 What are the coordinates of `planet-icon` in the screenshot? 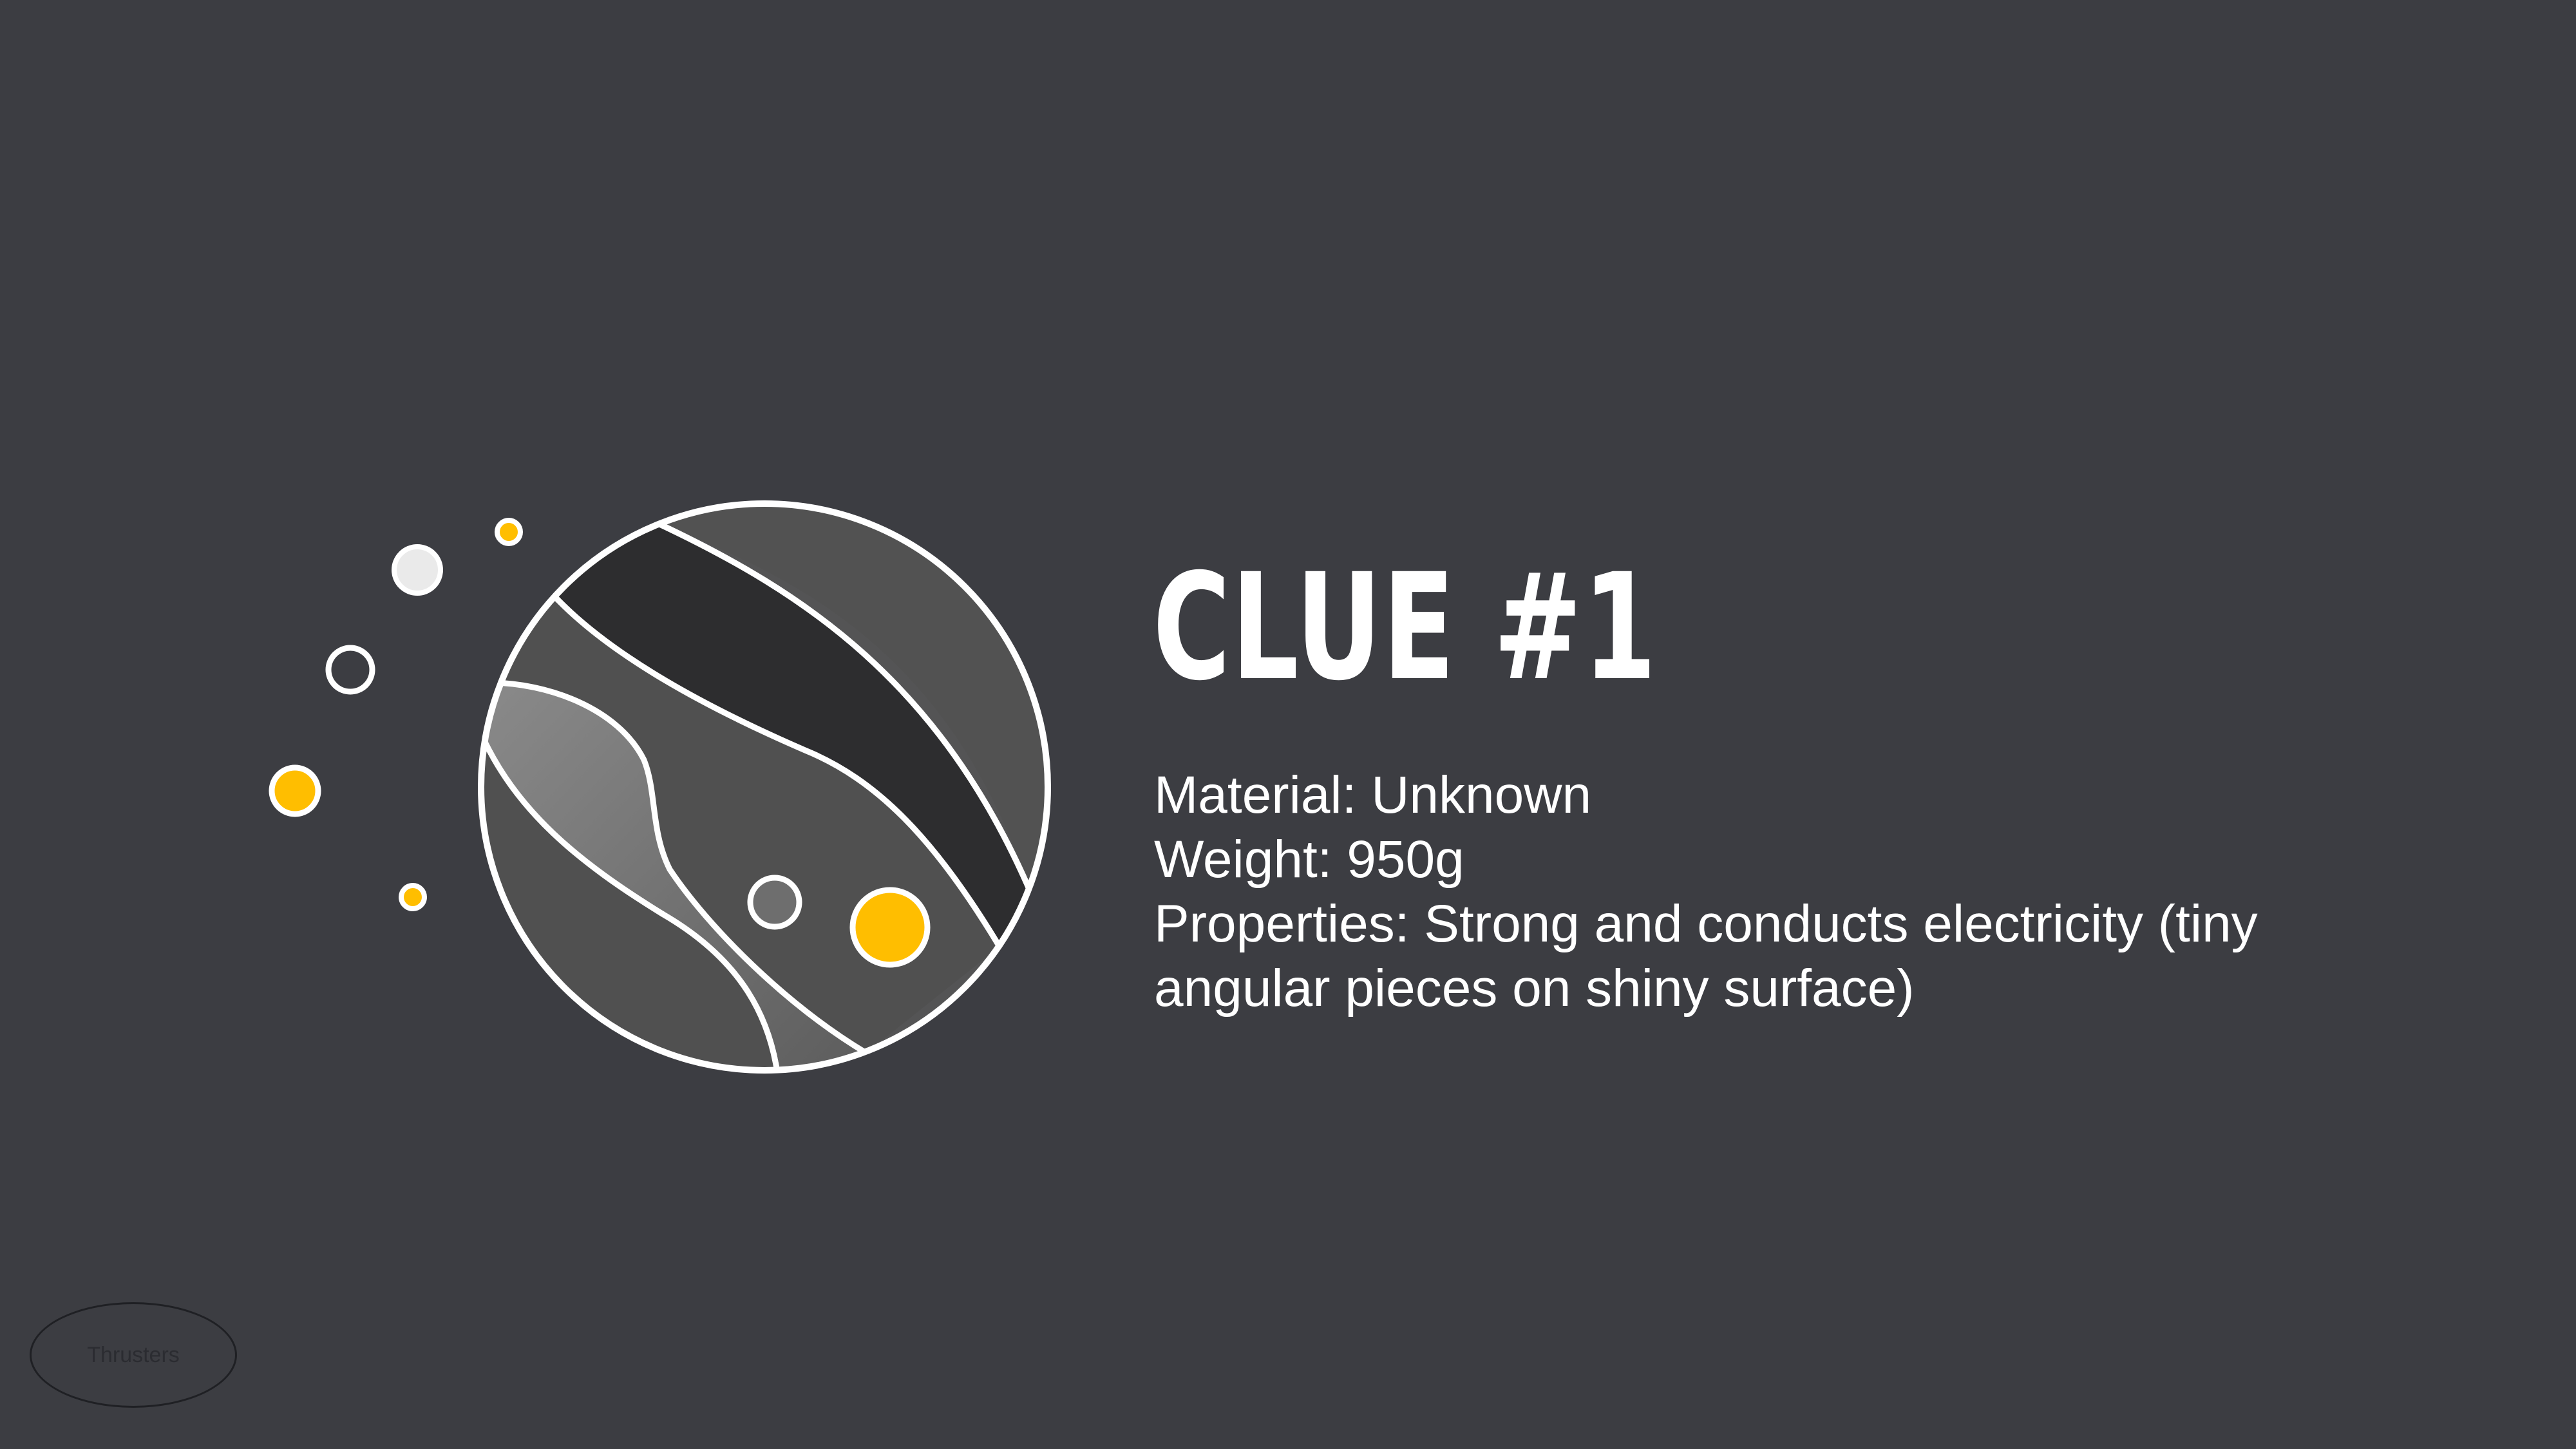 It's located at (764, 787).